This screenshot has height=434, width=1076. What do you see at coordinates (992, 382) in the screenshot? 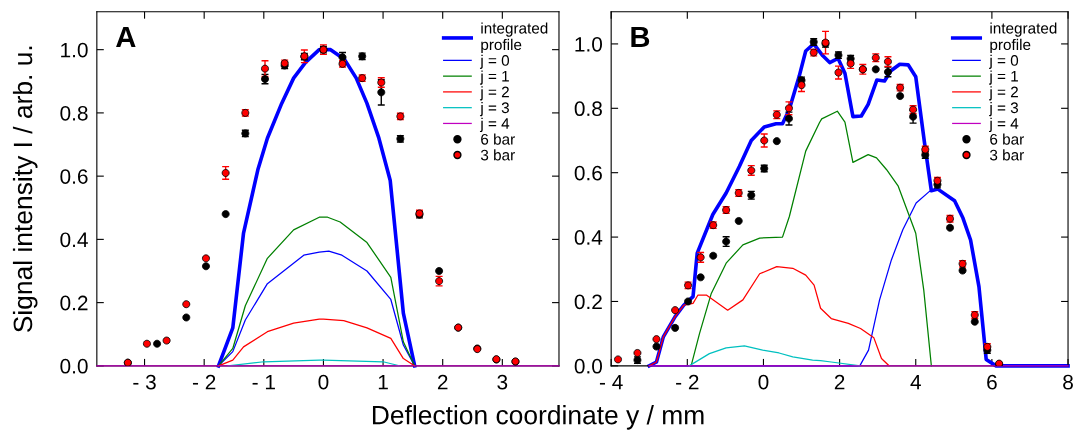
I see `x-tick-label: 6` at bounding box center [992, 382].